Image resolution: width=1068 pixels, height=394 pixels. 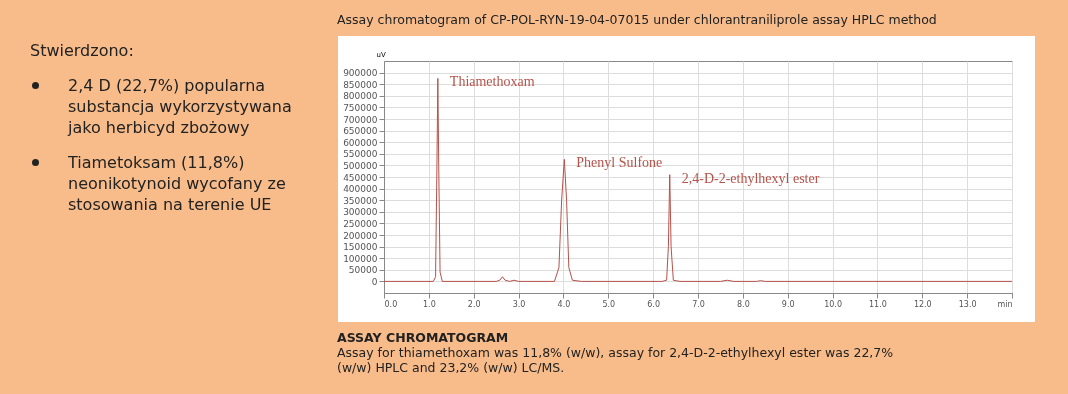 I want to click on x-tick-label: 9.0, so click(x=788, y=304).